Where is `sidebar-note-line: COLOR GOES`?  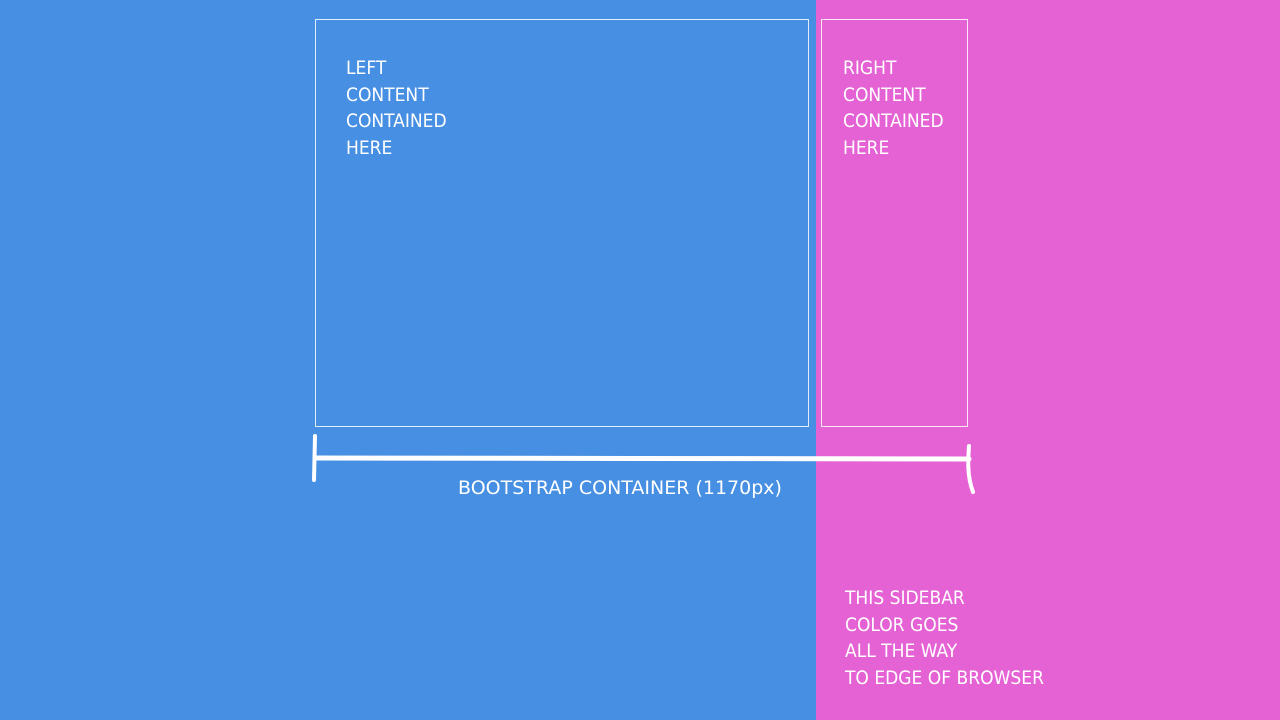
sidebar-note-line: COLOR GOES is located at coordinates (902, 624).